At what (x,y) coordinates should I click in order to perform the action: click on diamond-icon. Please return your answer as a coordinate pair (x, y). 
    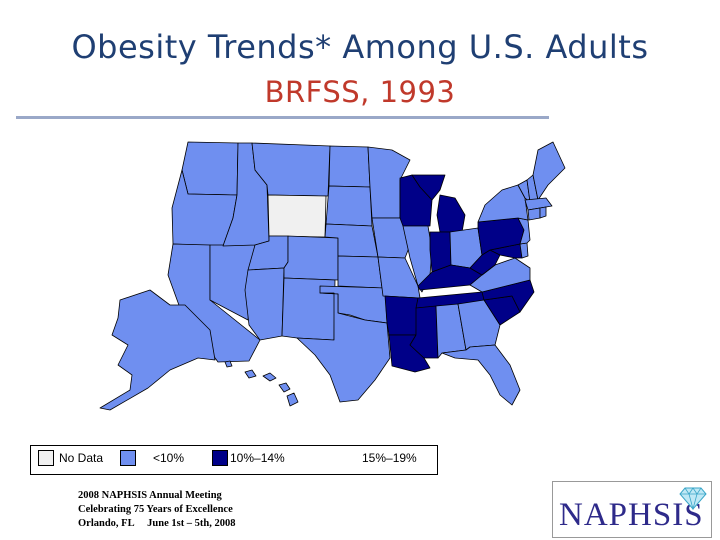
    Looking at the image, I should click on (693, 498).